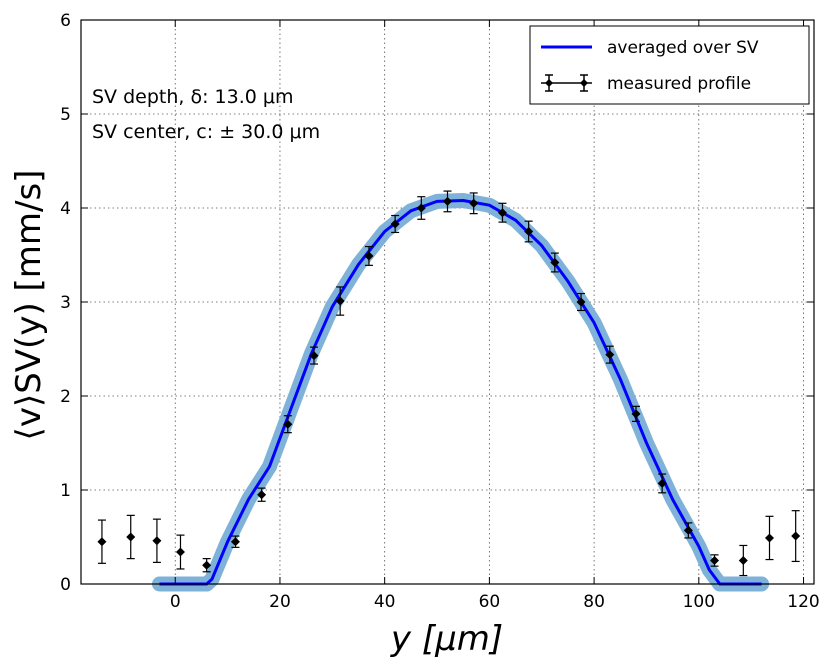 The image size is (831, 667). I want to click on legend: averaged over SV measured profile, so click(669, 65).